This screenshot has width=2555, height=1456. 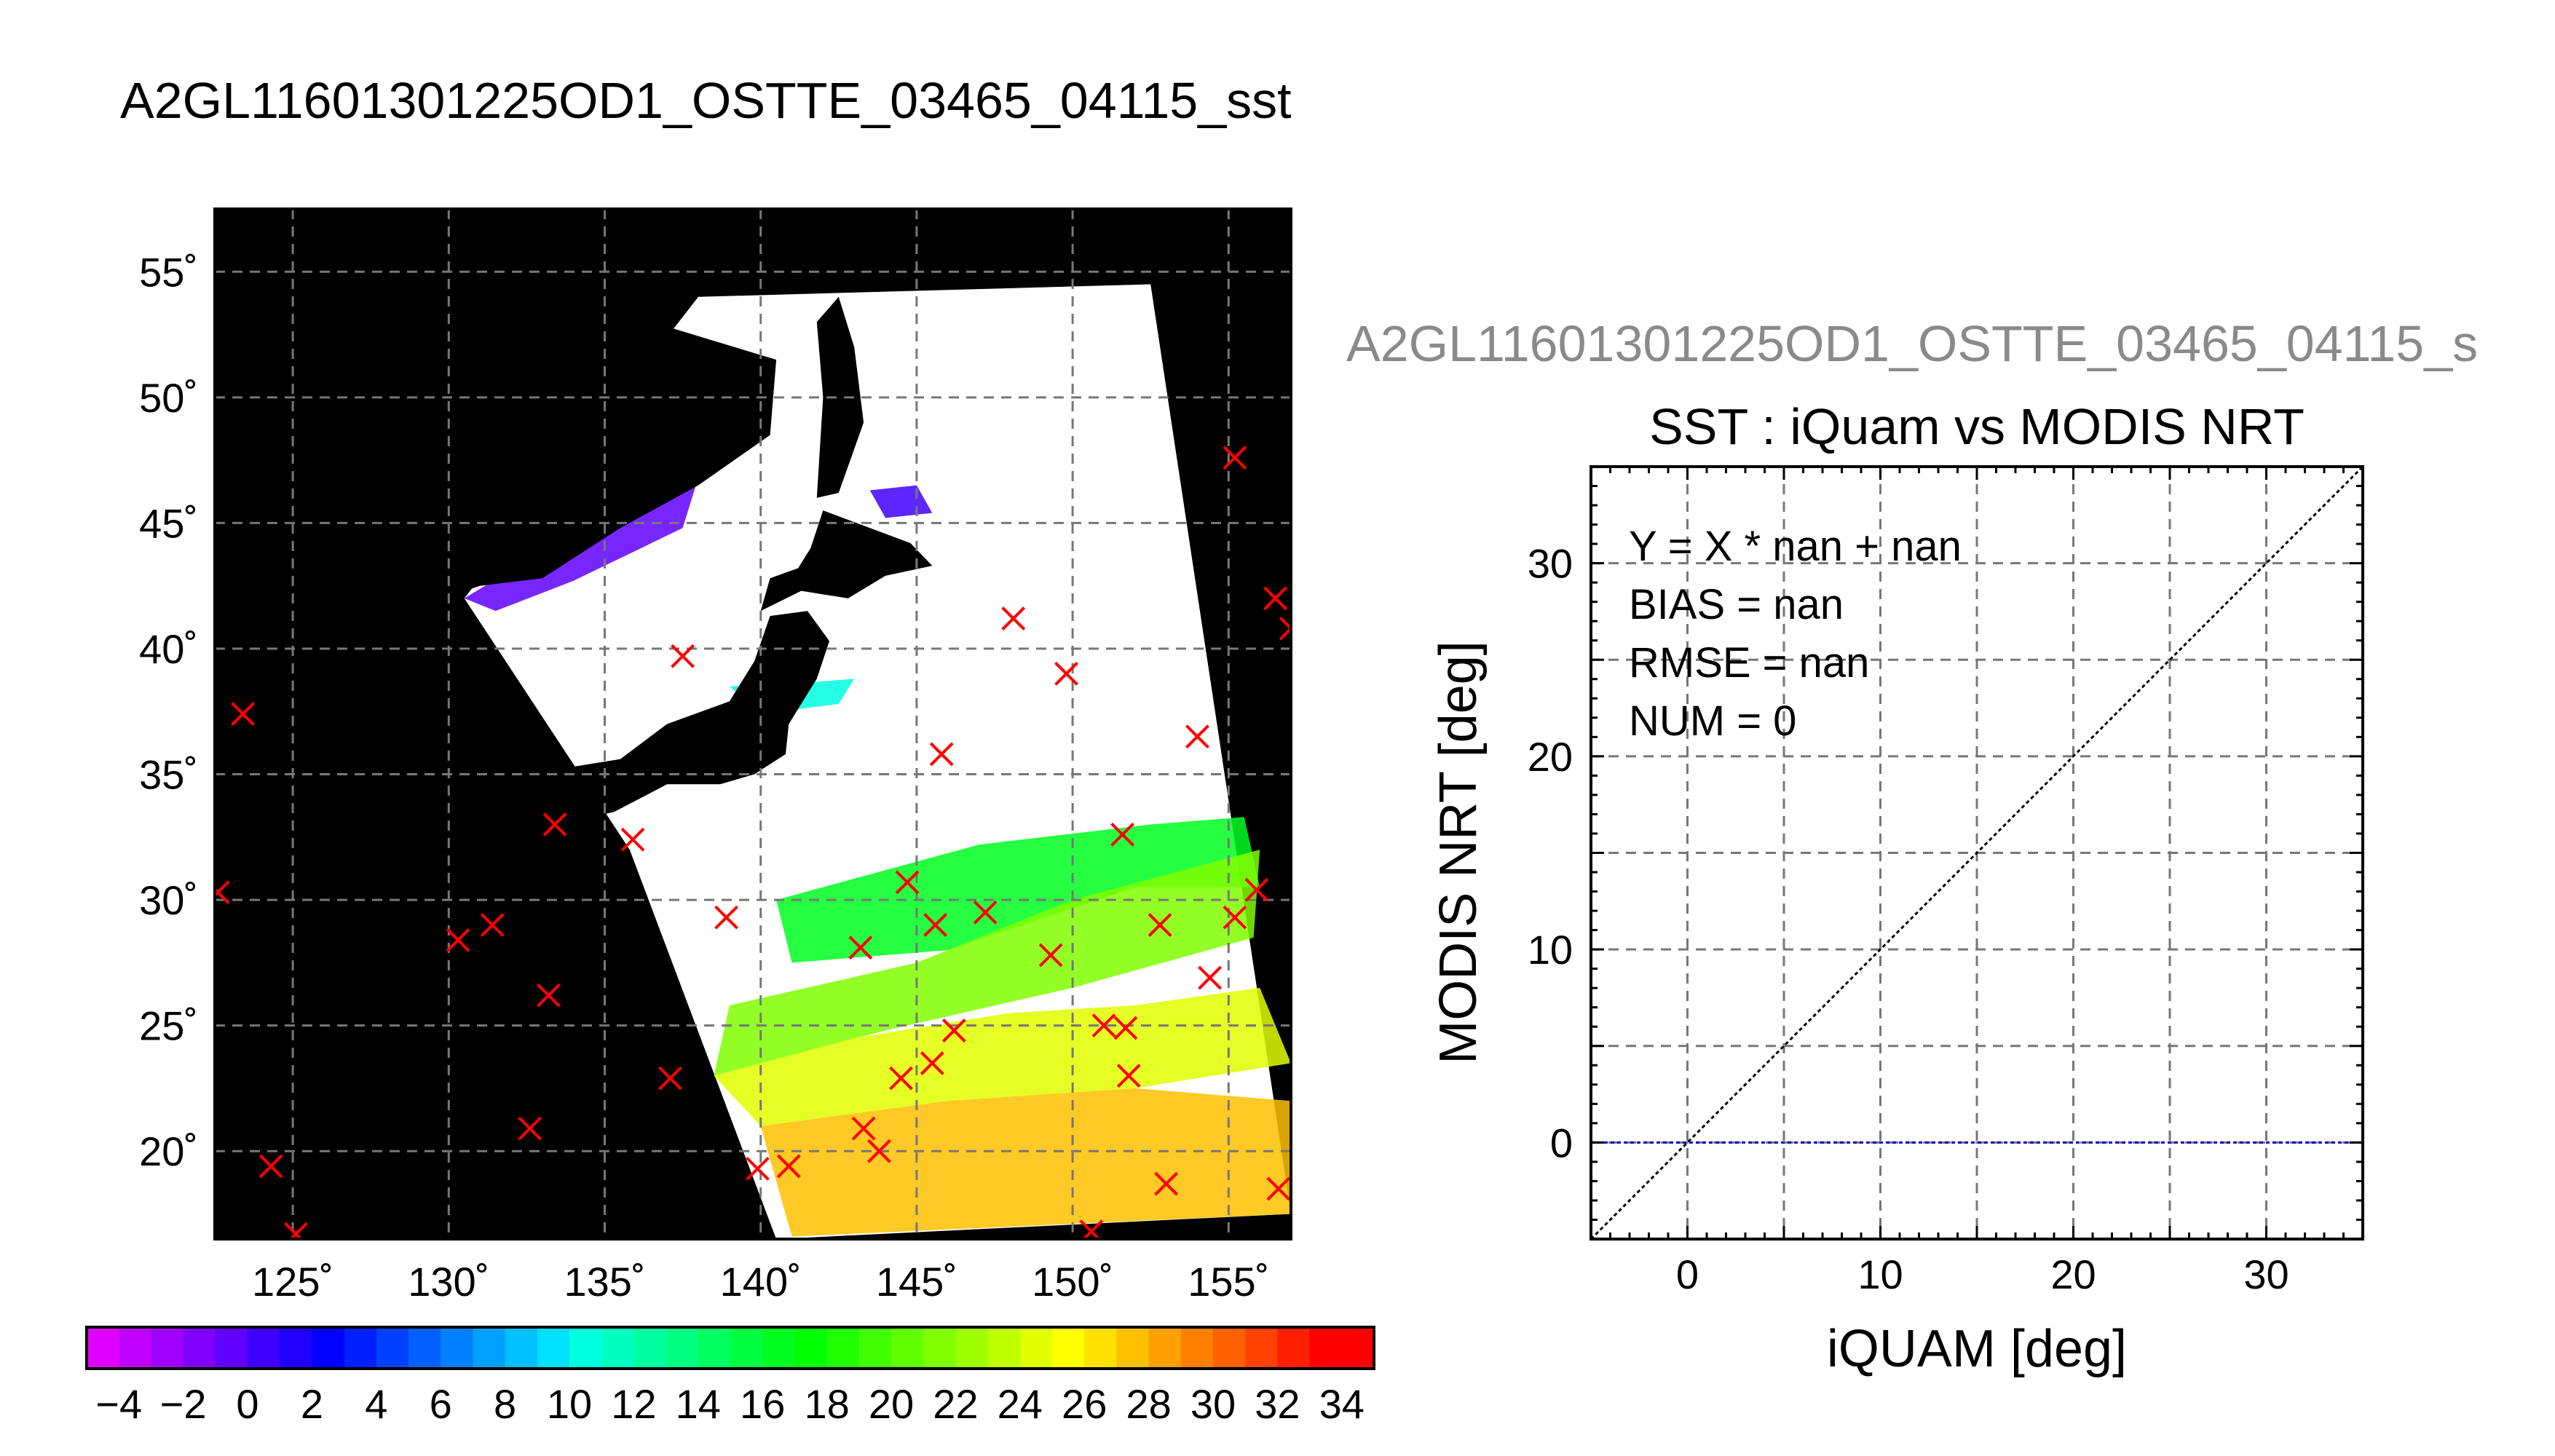 What do you see at coordinates (1749, 663) in the screenshot?
I see `scatter-annotation: RMSE = nan` at bounding box center [1749, 663].